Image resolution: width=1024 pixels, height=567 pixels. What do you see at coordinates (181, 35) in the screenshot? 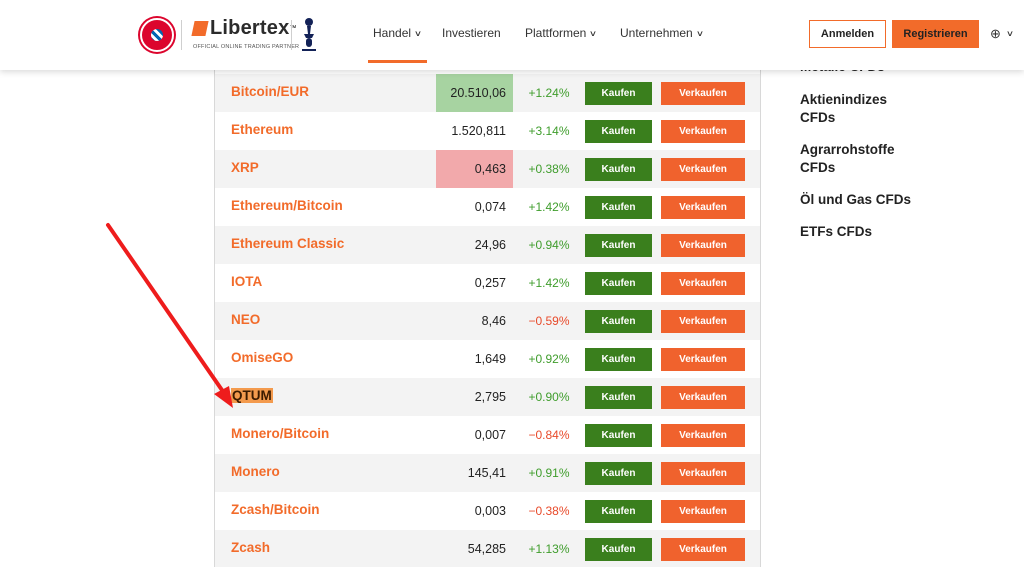
I see `divider` at bounding box center [181, 35].